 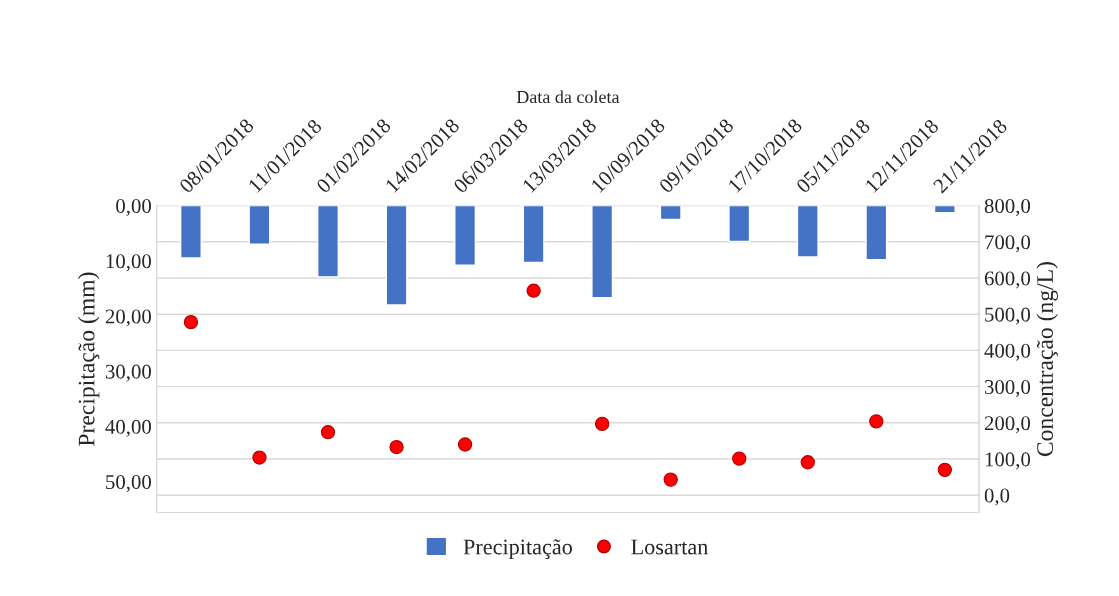 What do you see at coordinates (88, 359) in the screenshot?
I see `y-axis-title: Precipitação (mm)` at bounding box center [88, 359].